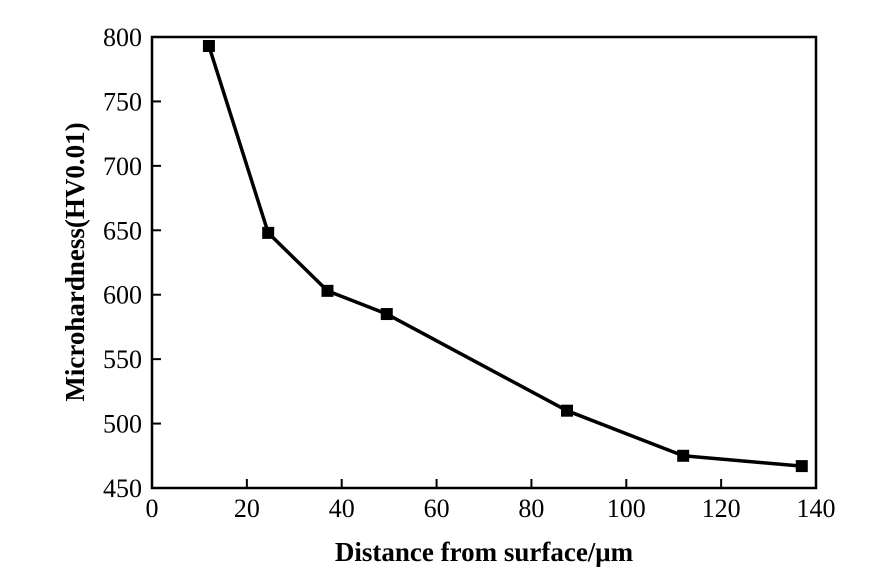 This screenshot has height=576, width=871. I want to click on y-tick-label: 750, so click(122, 101).